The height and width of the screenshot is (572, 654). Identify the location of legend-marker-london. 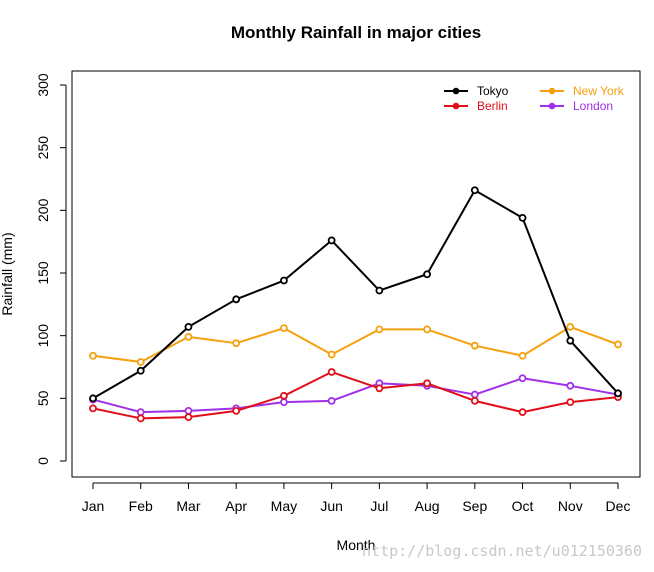
(552, 106).